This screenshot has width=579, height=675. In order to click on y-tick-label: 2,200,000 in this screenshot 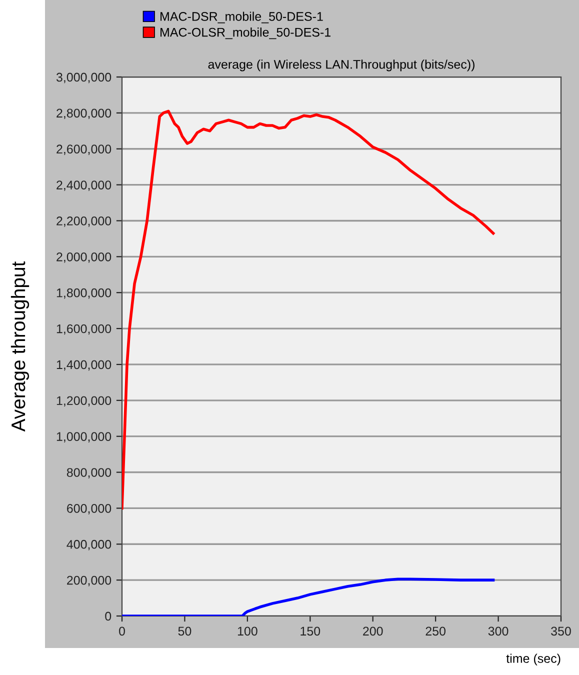, I will do `click(84, 221)`.